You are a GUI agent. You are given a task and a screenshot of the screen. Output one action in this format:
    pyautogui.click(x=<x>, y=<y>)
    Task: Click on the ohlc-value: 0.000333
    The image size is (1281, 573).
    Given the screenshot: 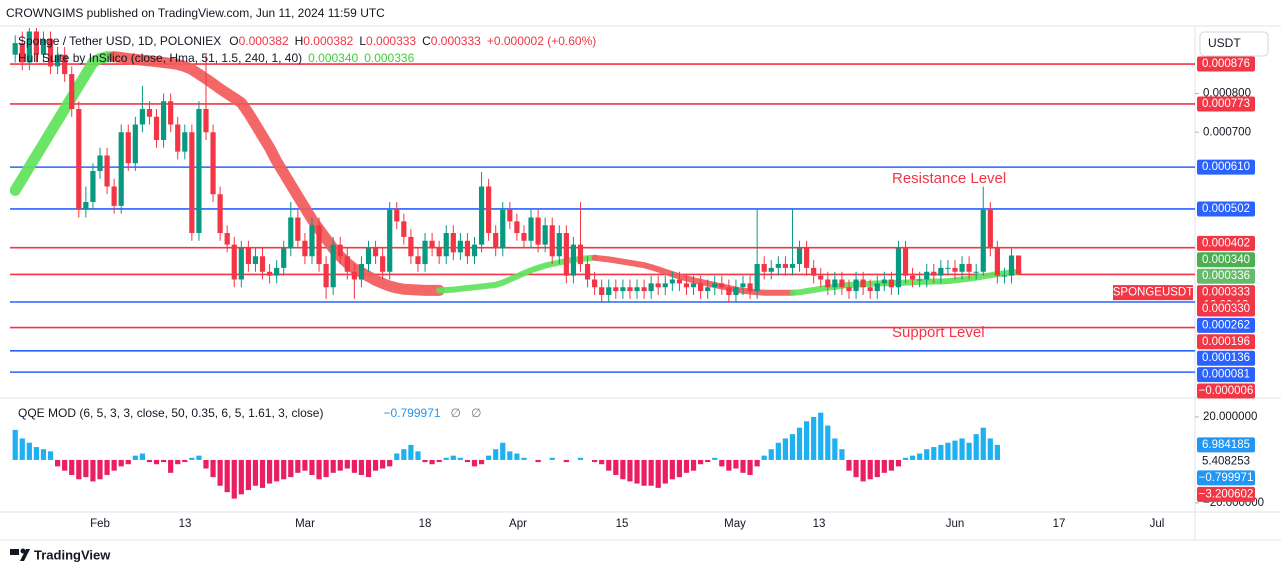 What is the action you would take?
    pyautogui.click(x=456, y=41)
    